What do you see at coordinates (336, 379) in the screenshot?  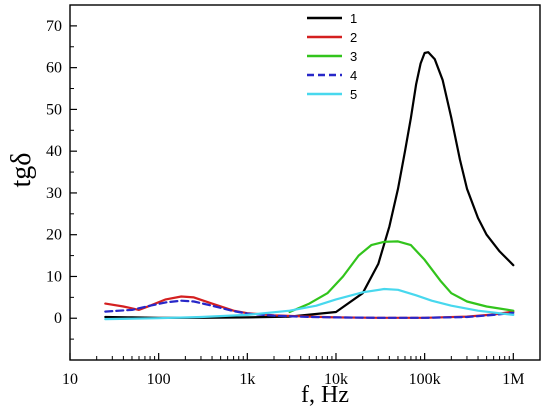 I see `x-tick-label: 10k` at bounding box center [336, 379].